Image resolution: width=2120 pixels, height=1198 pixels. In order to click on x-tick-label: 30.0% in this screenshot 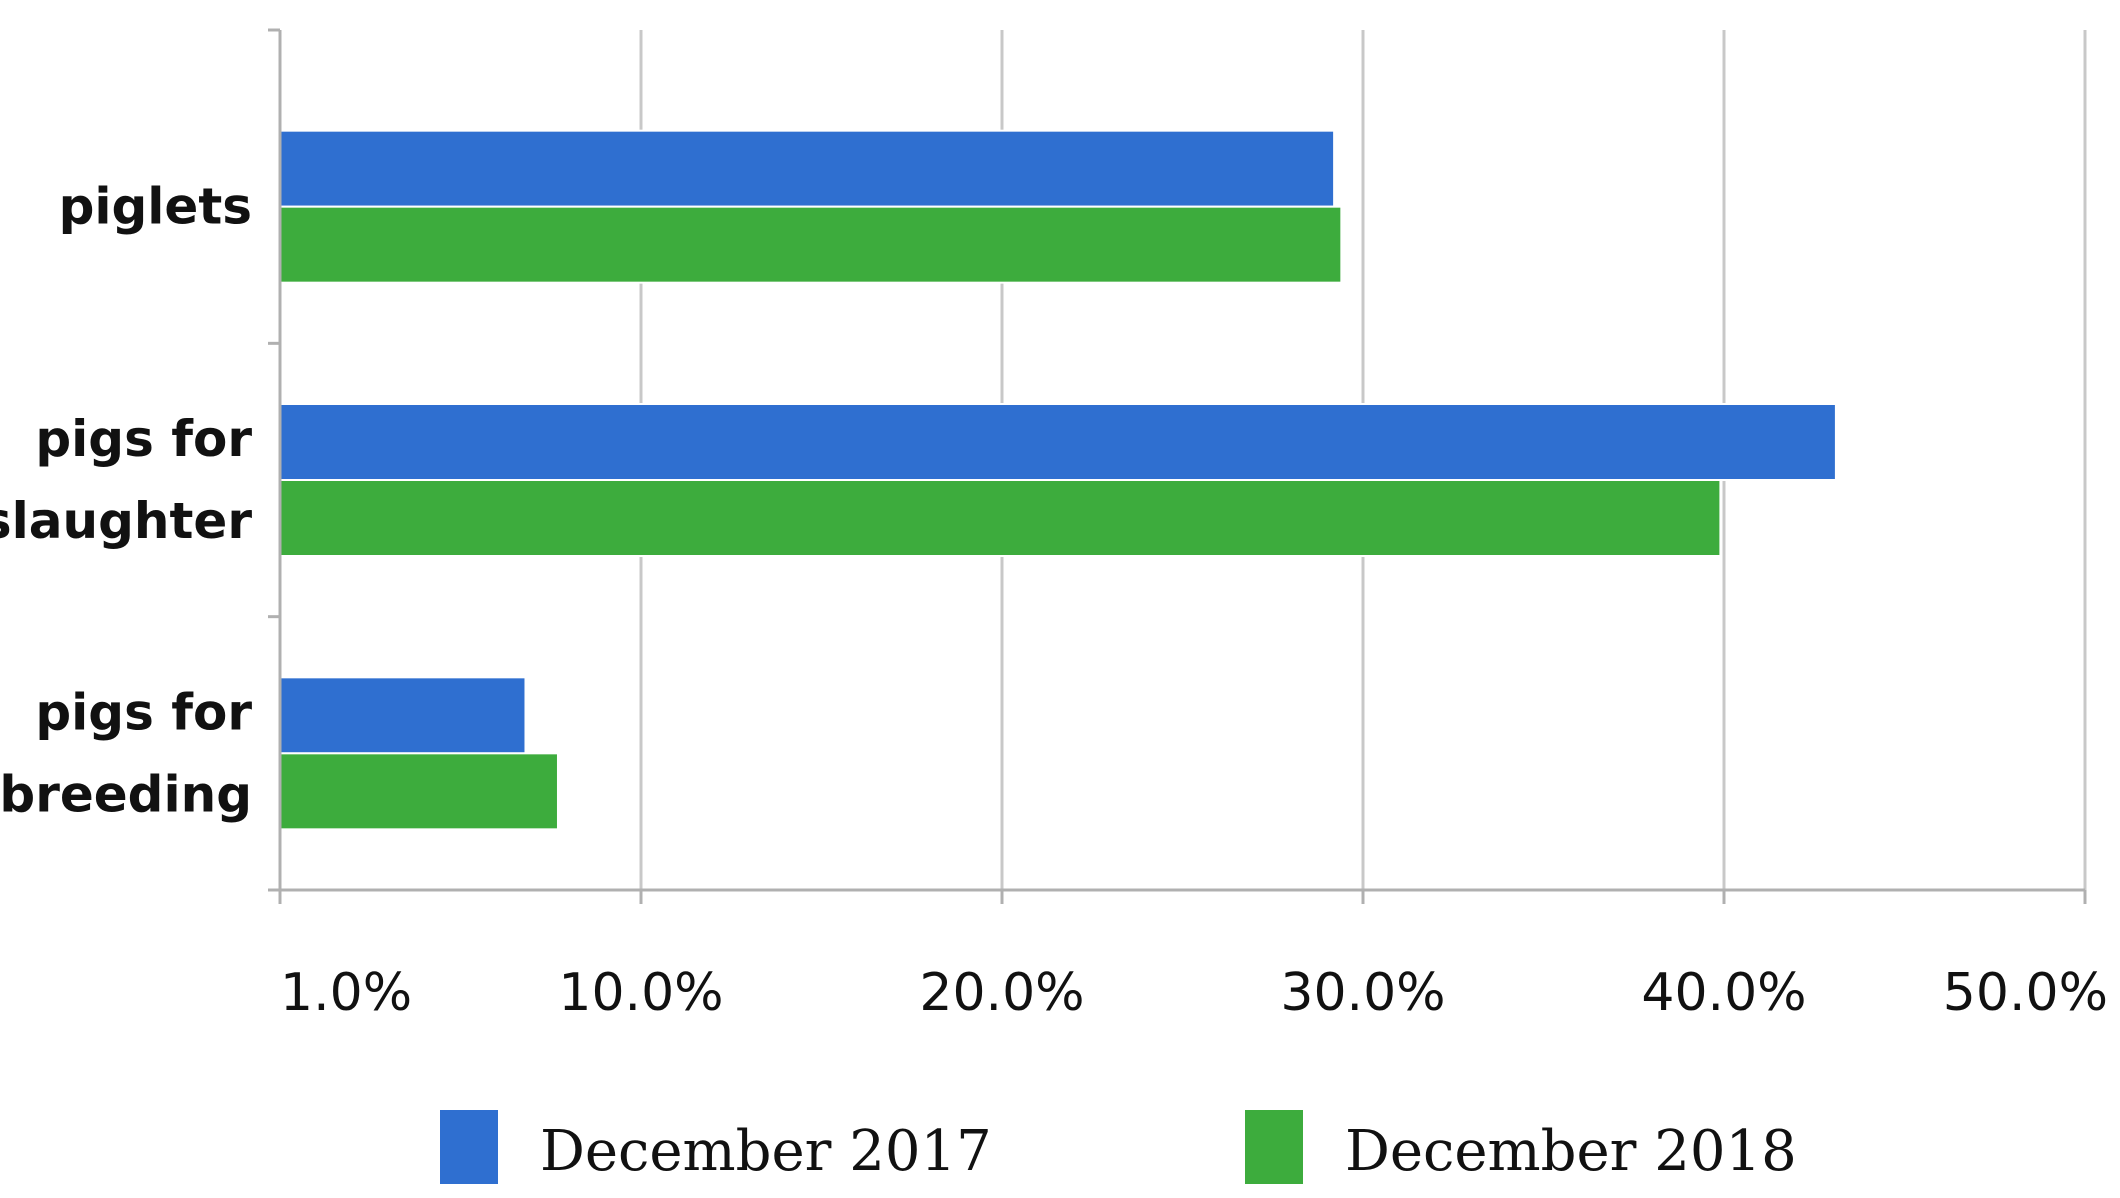, I will do `click(1362, 993)`.